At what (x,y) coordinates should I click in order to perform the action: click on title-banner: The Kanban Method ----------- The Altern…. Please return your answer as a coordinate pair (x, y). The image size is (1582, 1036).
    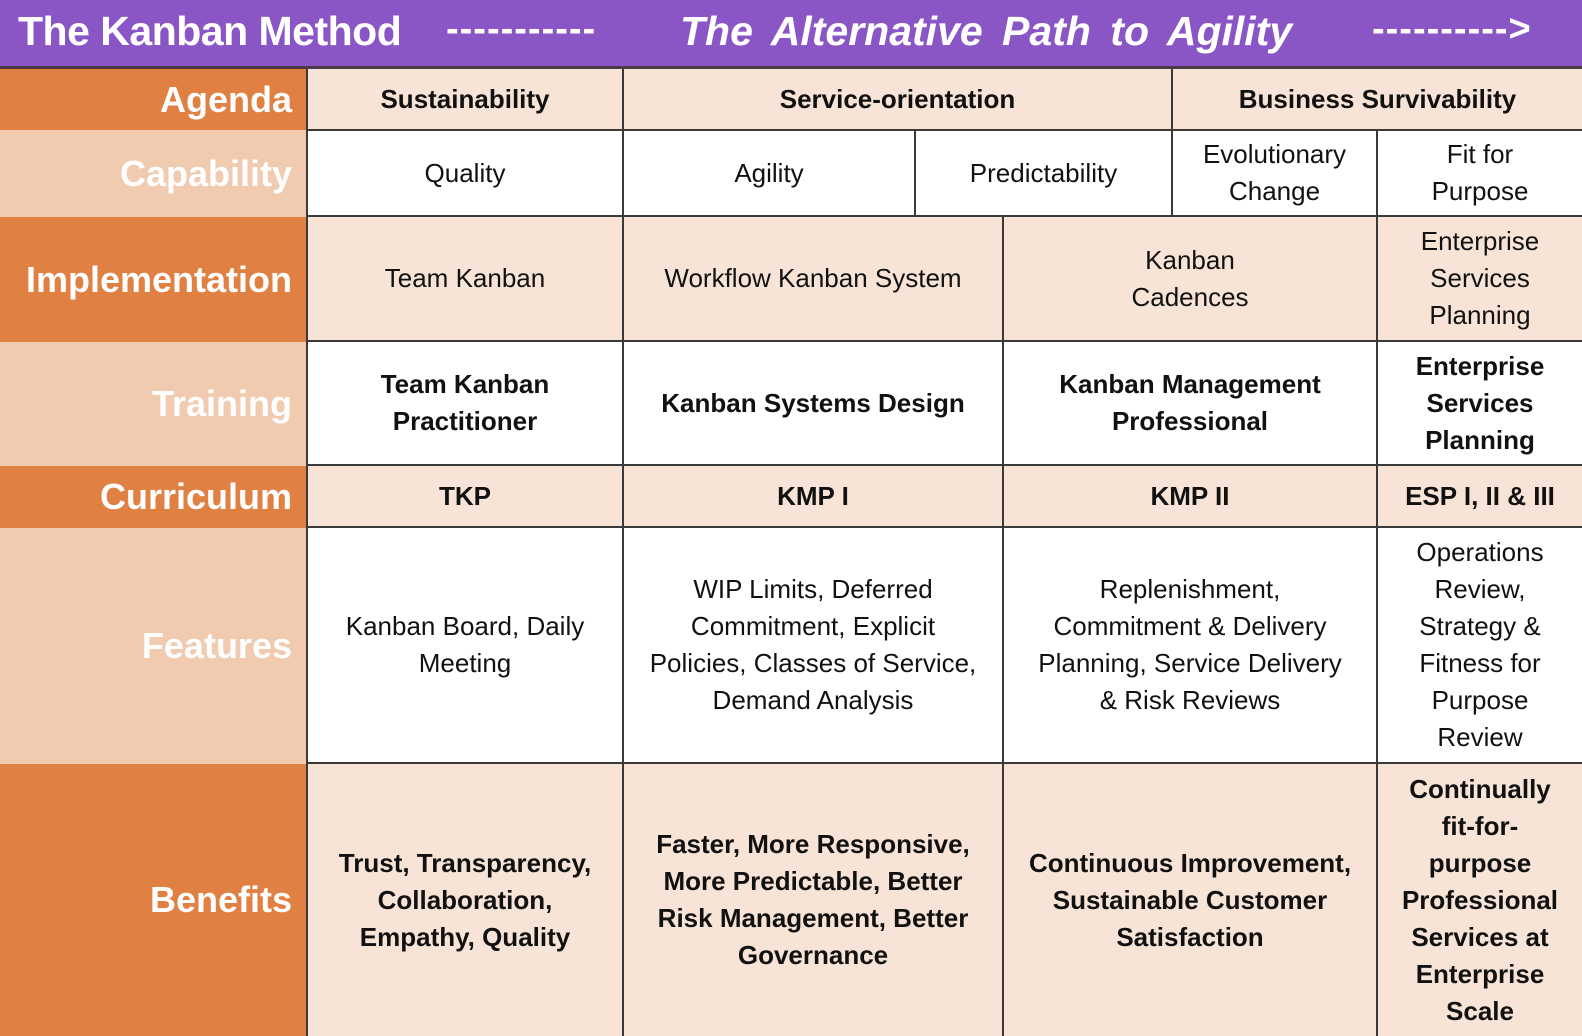
    Looking at the image, I should click on (791, 34).